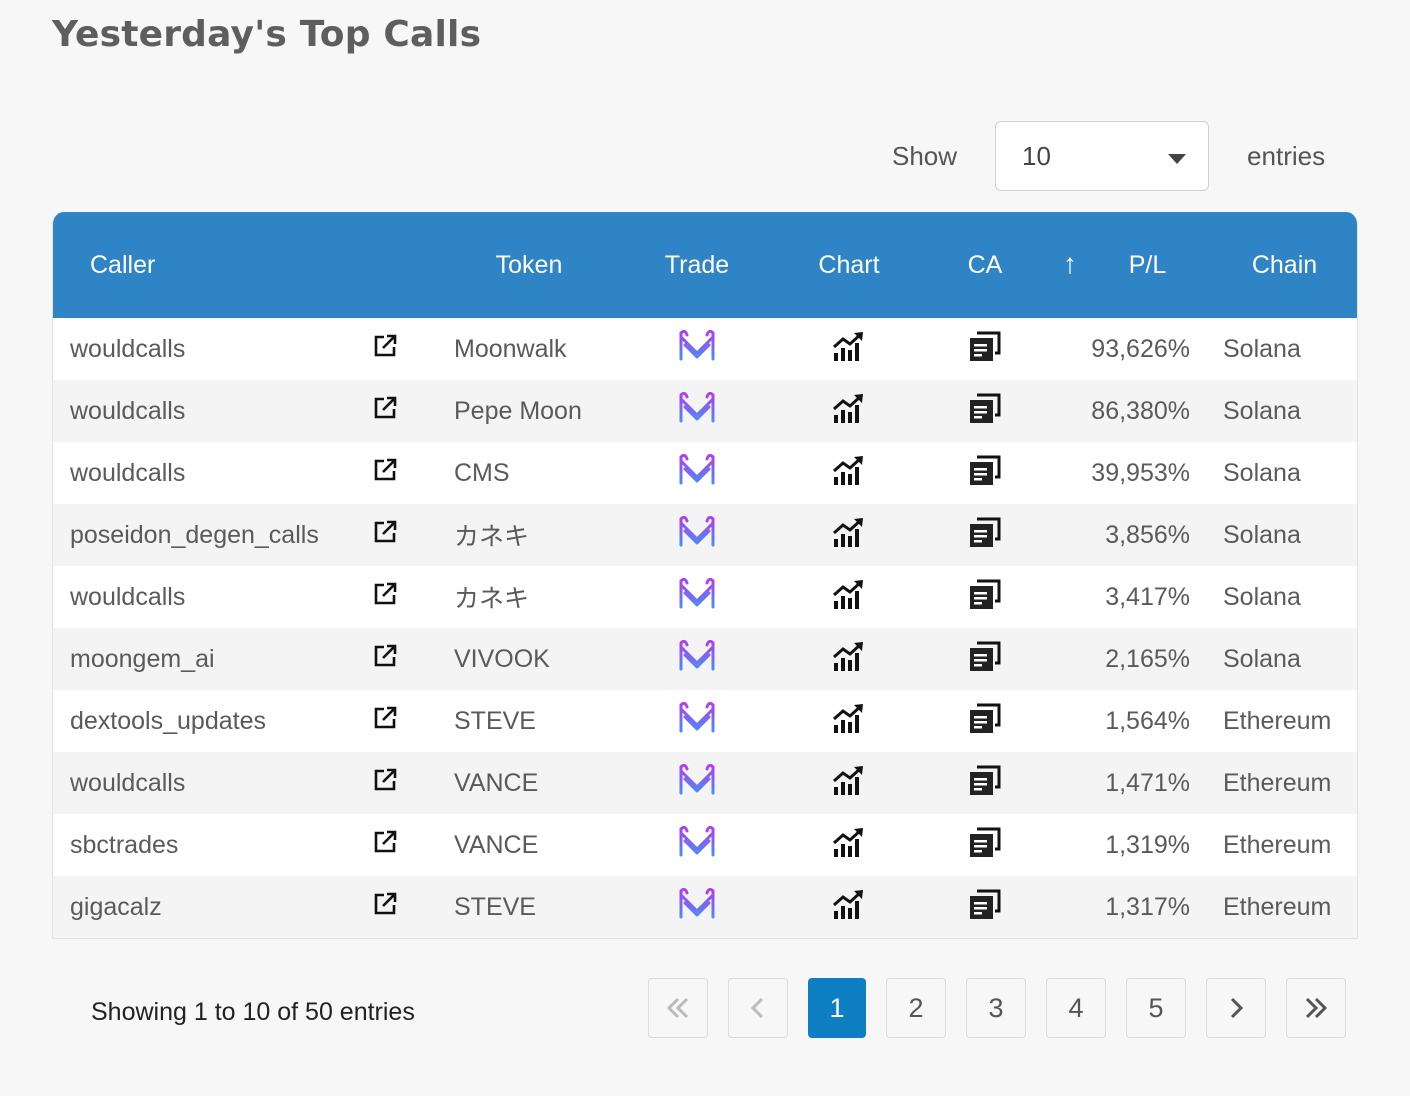 This screenshot has width=1410, height=1096. I want to click on caller-name: gigacalz, so click(116, 906).